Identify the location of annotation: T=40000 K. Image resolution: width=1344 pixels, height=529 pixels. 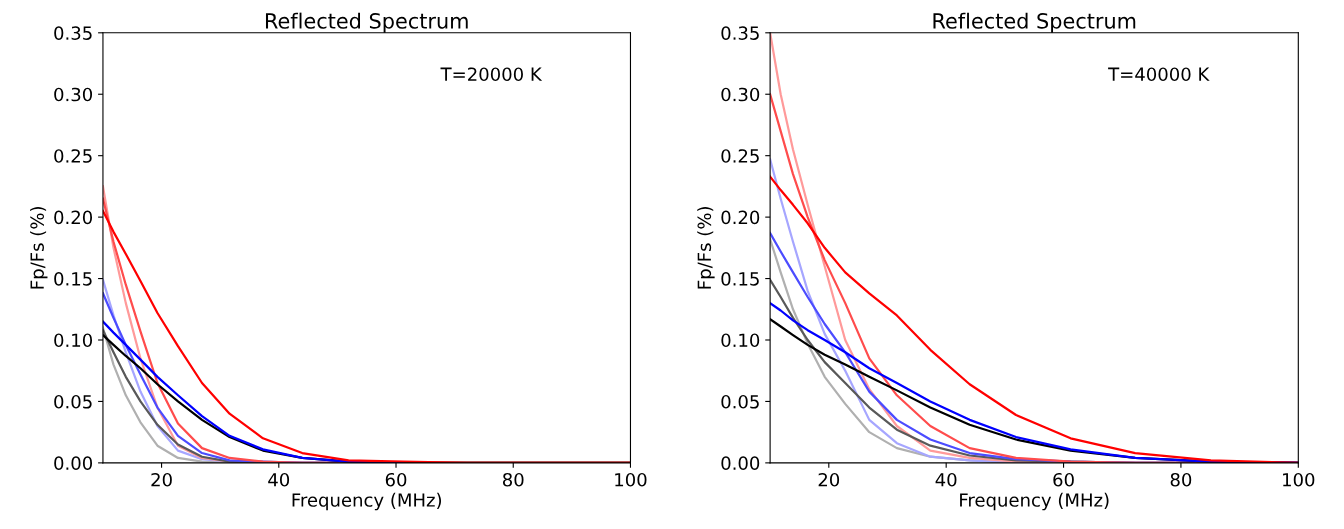
(1159, 74).